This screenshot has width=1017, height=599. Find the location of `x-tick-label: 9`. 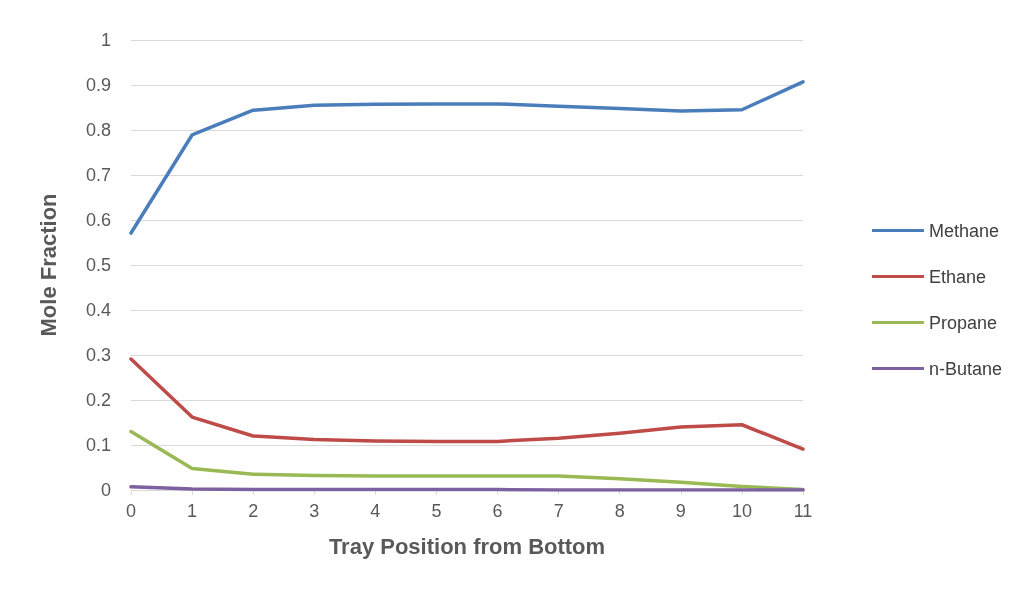

x-tick-label: 9 is located at coordinates (680, 511).